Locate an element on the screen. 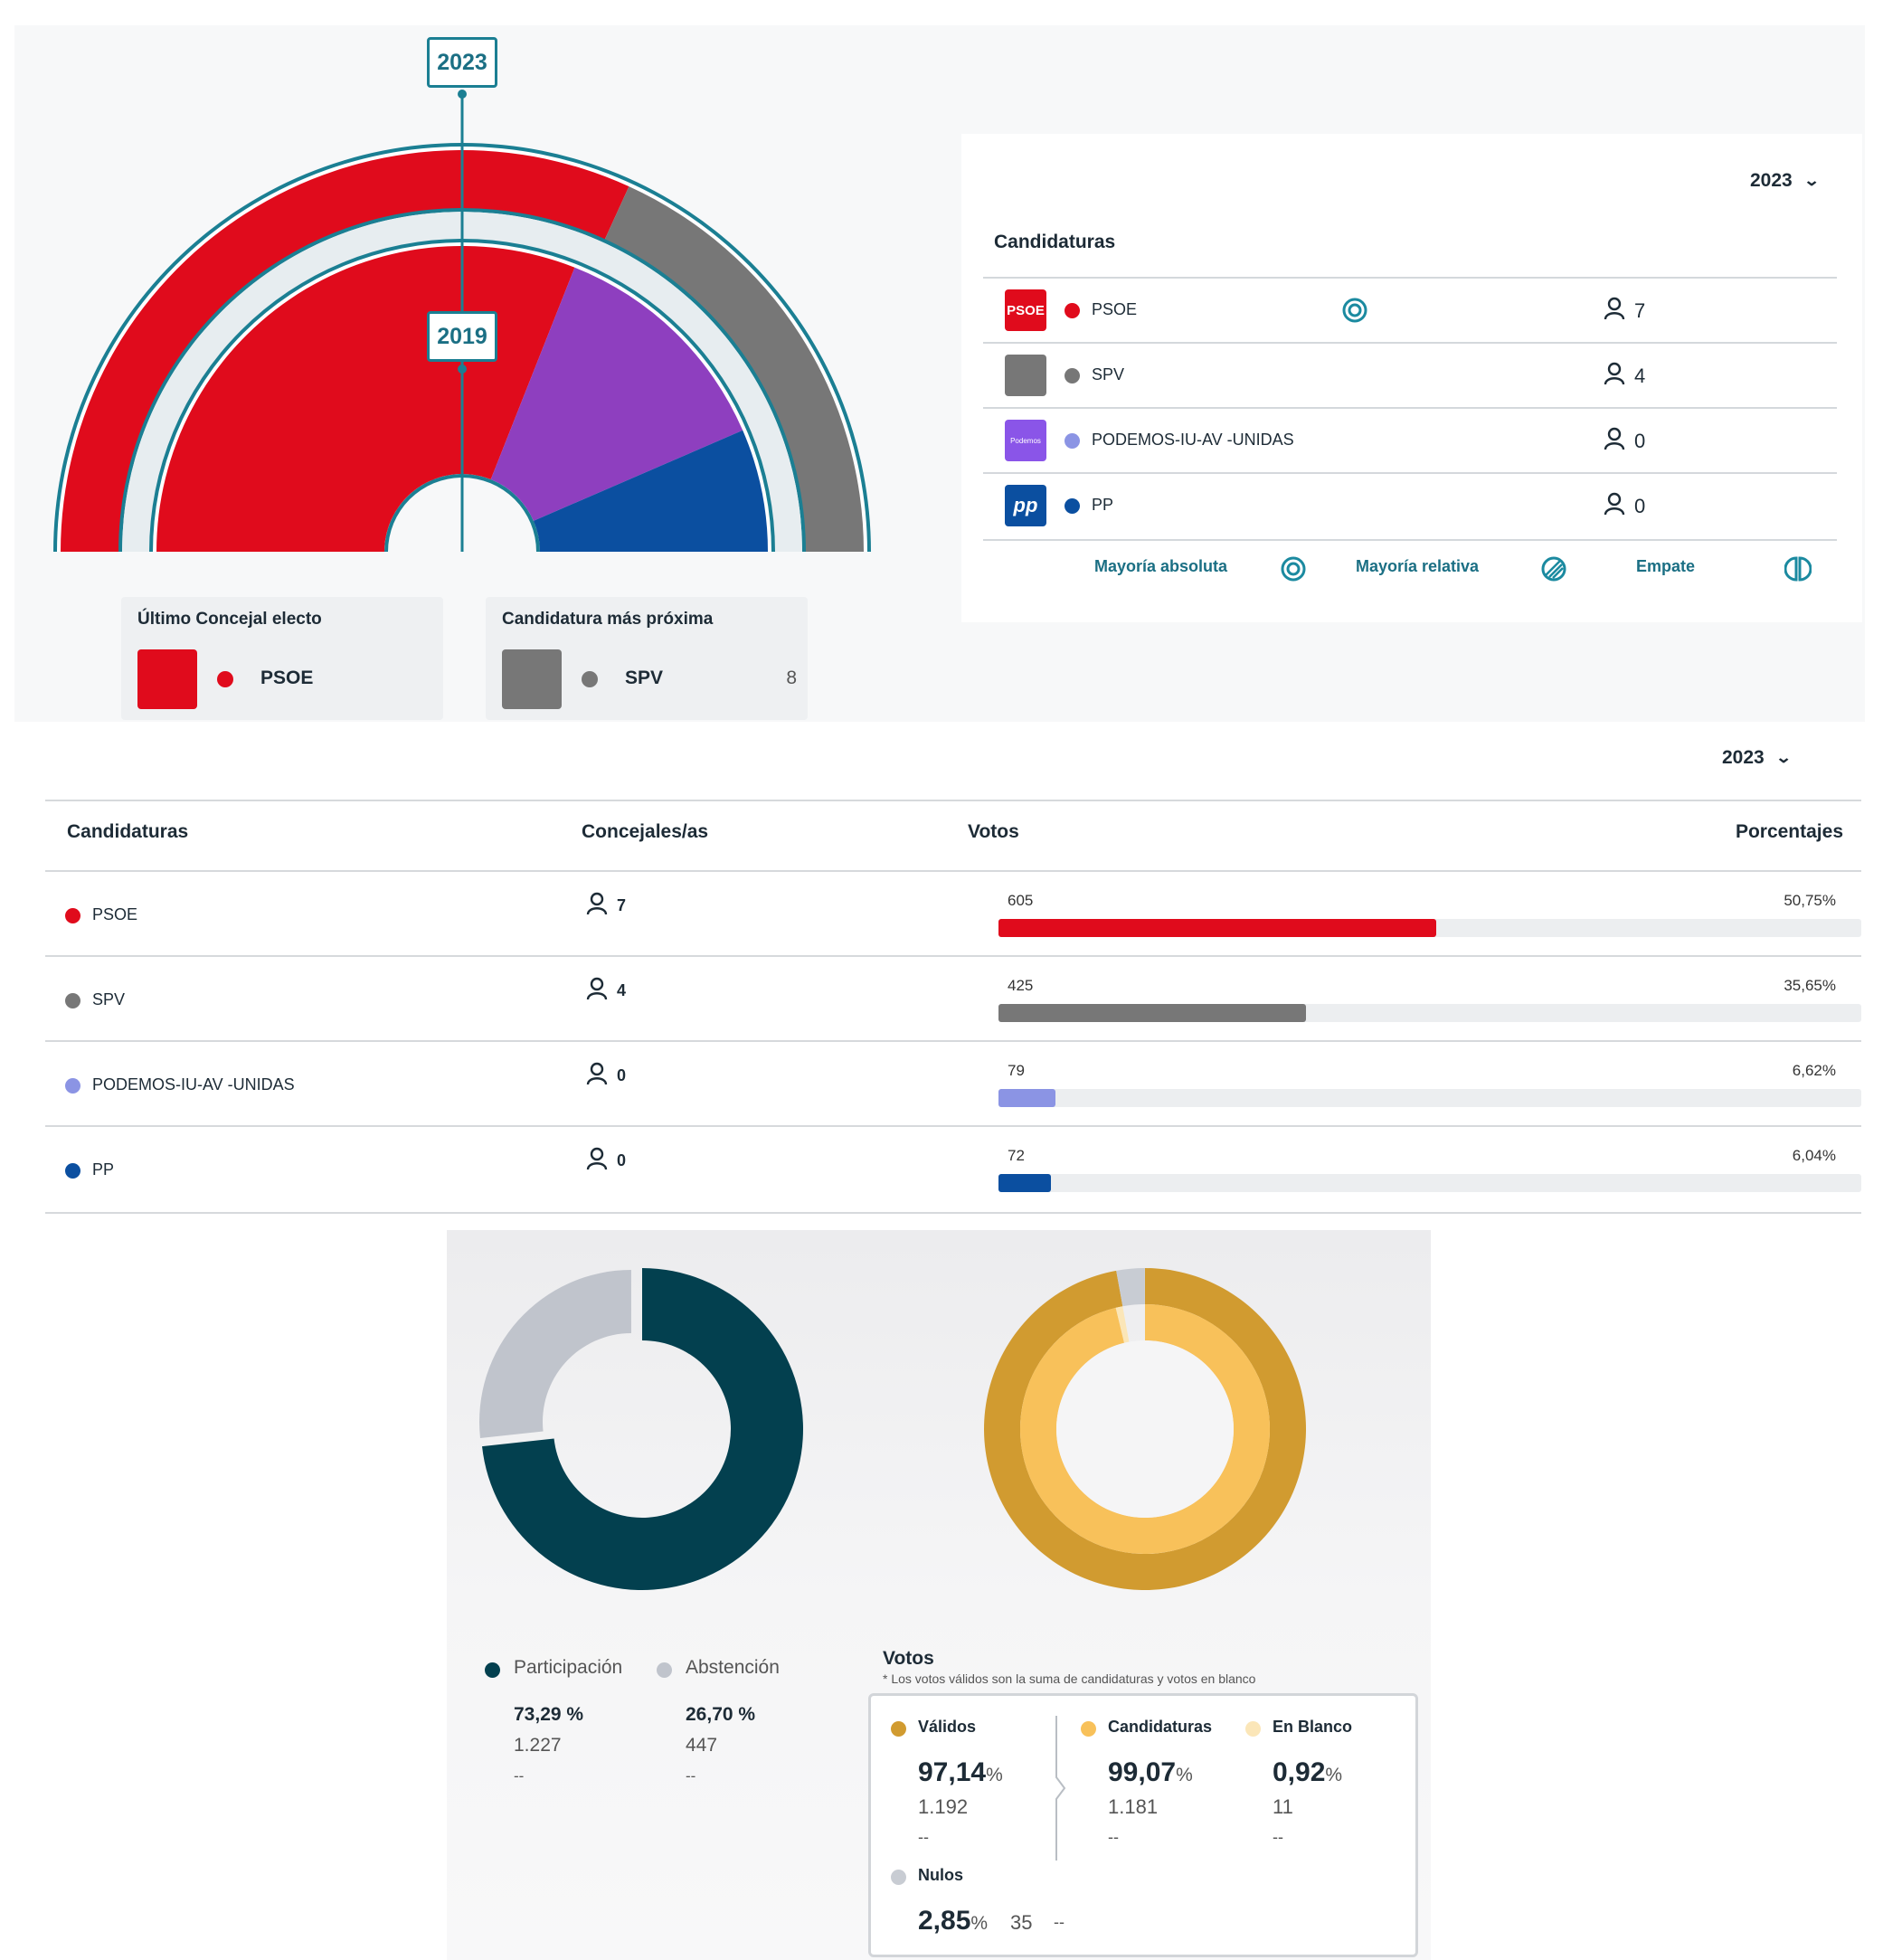 The width and height of the screenshot is (1883, 1960). candidacies-count: 1.181 is located at coordinates (1134, 1807).